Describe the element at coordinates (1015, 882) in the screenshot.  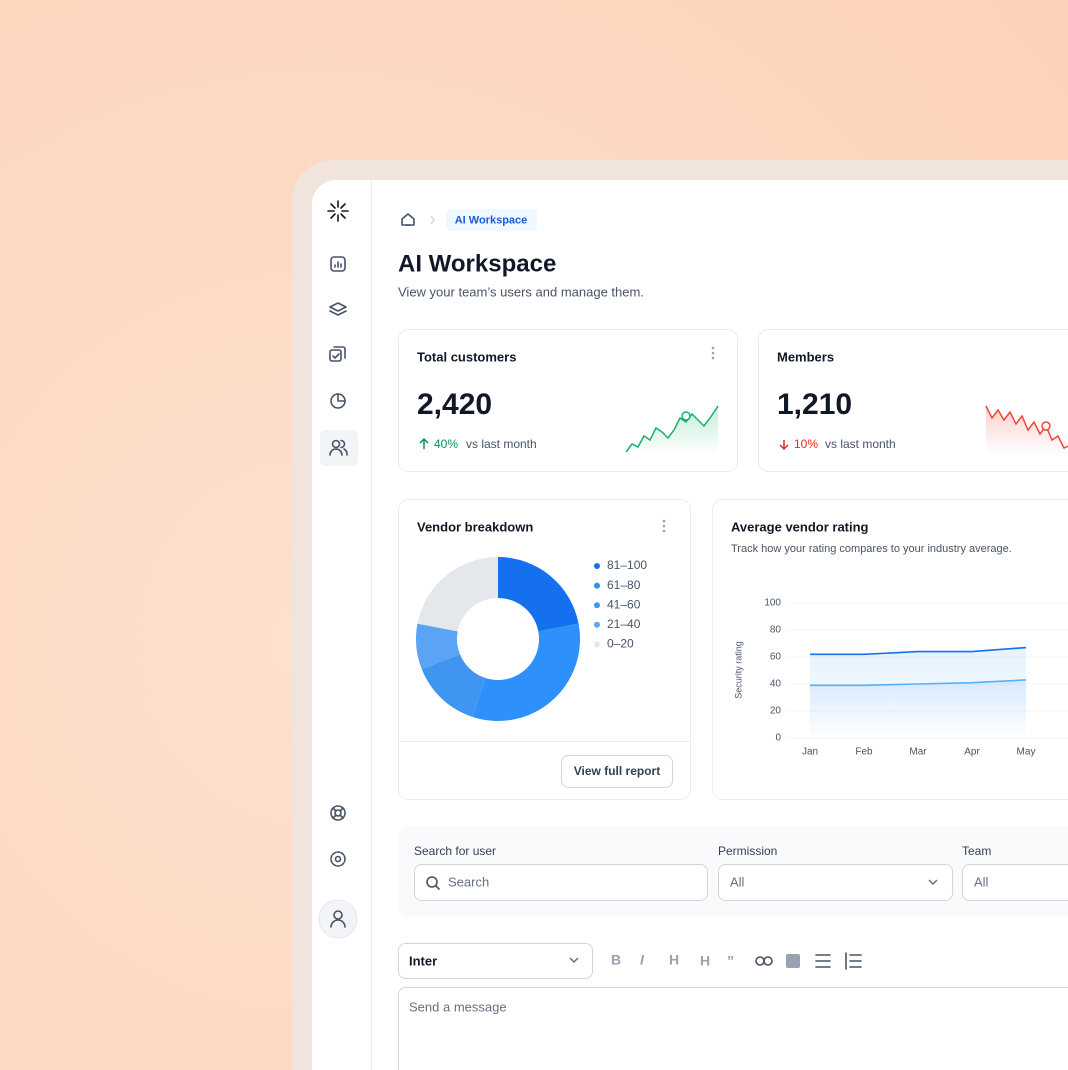
I see `team-select` at that location.